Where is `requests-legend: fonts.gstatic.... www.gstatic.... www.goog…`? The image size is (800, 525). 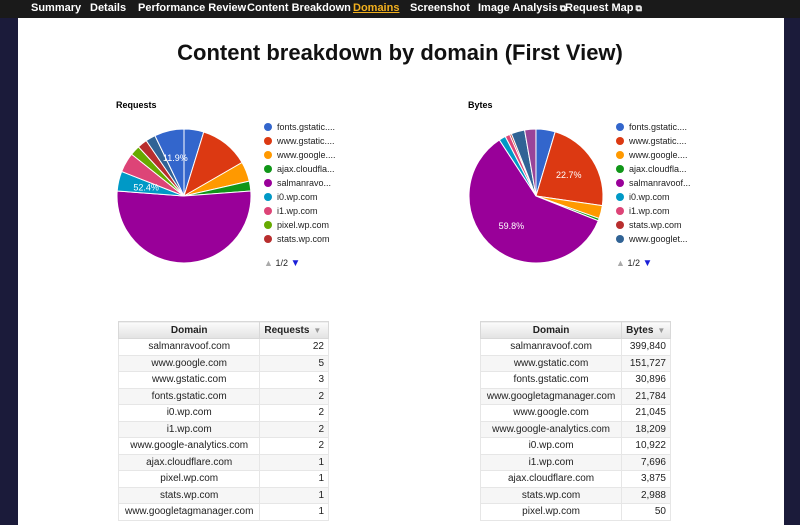
requests-legend: fonts.gstatic.... www.gstatic.... www.goog… is located at coordinates (314, 184).